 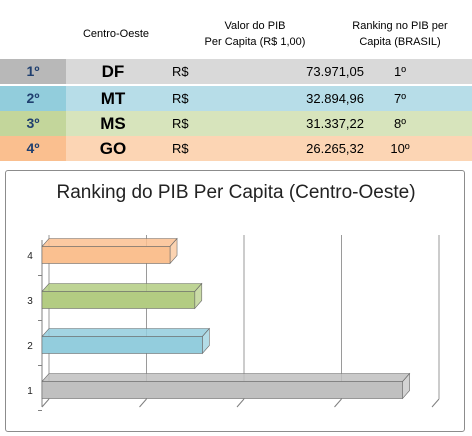 I want to click on table-row: 3º MS R$ 31.337,22 8º, so click(x=236, y=123).